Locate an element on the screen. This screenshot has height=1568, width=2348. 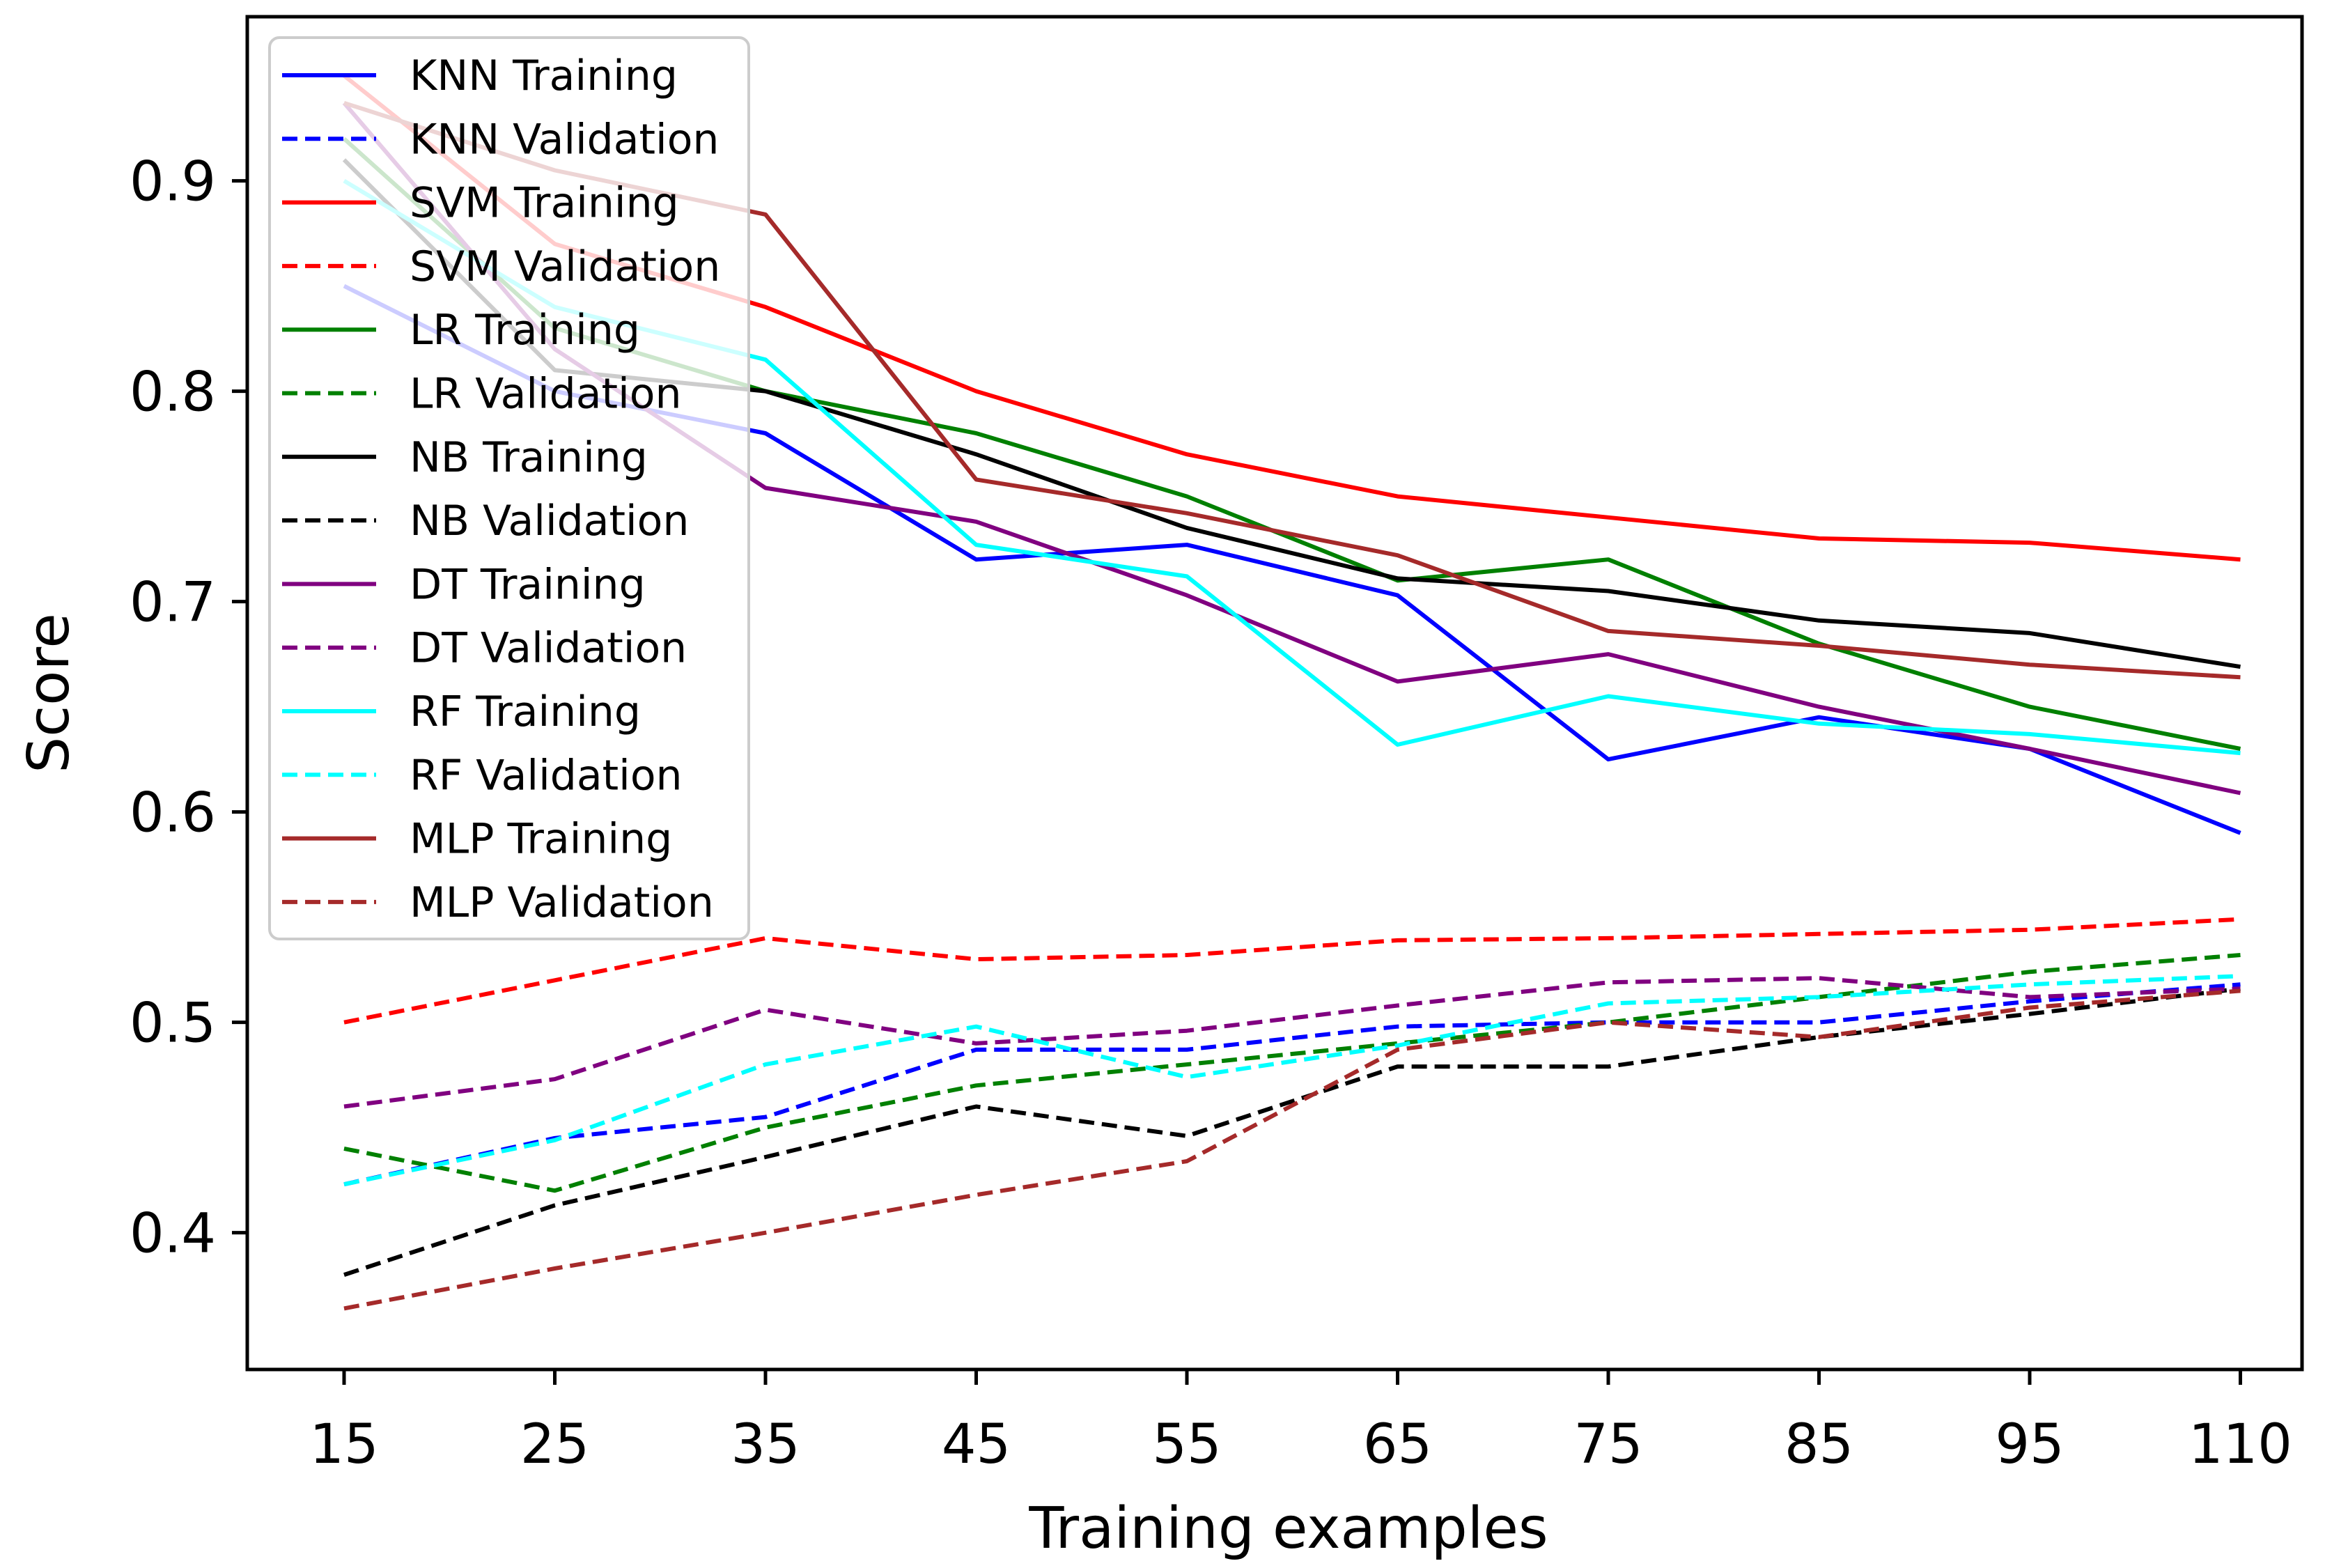
legend-box is located at coordinates (509, 488).